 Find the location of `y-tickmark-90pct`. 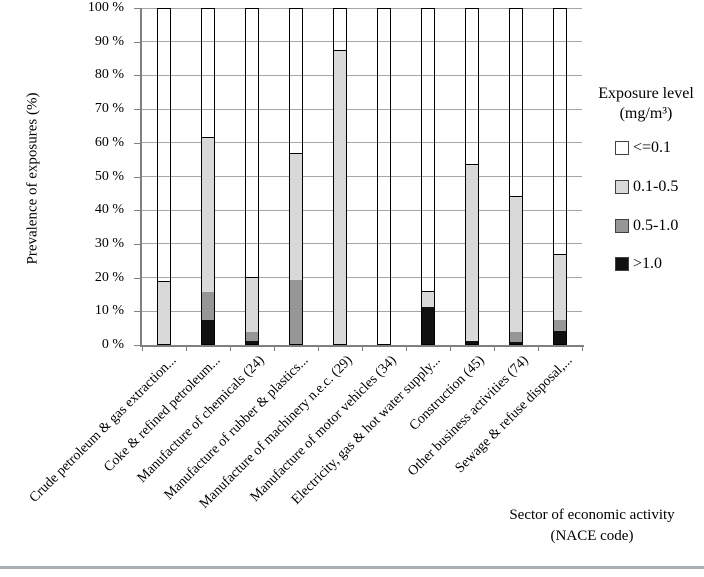

y-tickmark-90pct is located at coordinates (137, 42).